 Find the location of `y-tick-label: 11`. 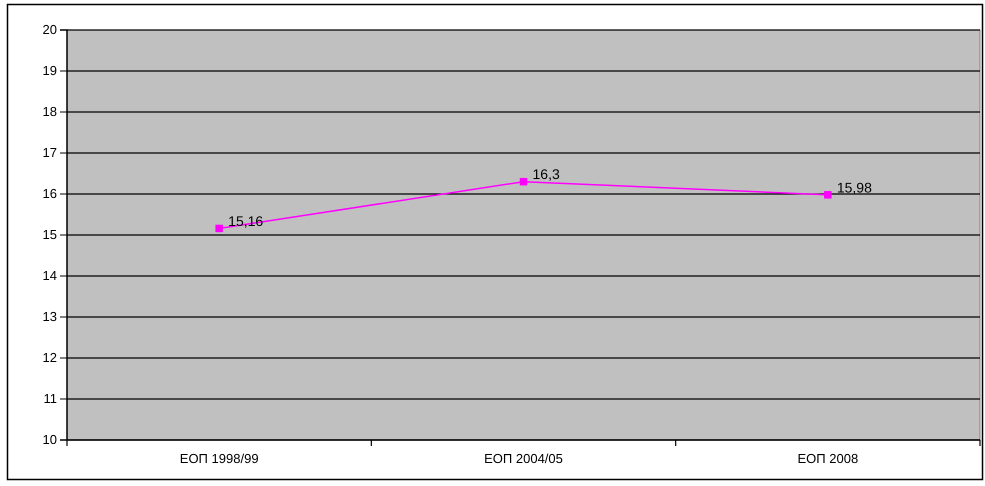

y-tick-label: 11 is located at coordinates (50, 398).